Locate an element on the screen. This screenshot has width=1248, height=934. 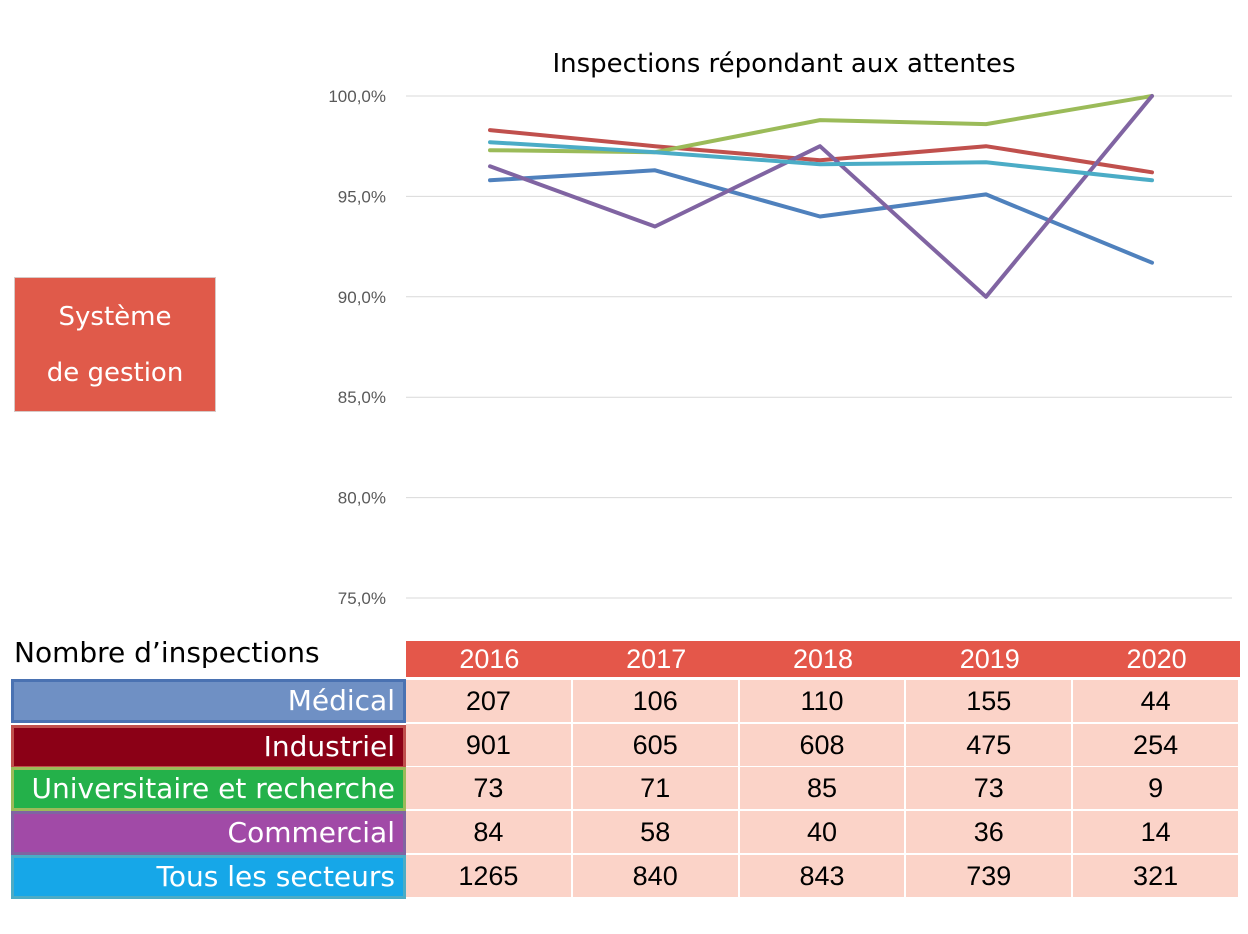
table-cell: 739 is located at coordinates (989, 876).